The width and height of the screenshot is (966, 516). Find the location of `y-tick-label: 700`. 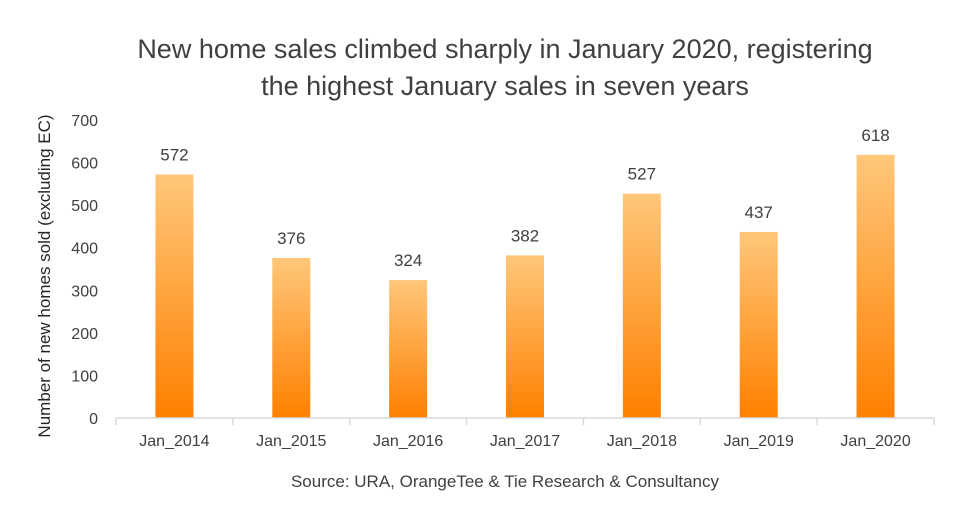

y-tick-label: 700 is located at coordinates (84, 121).